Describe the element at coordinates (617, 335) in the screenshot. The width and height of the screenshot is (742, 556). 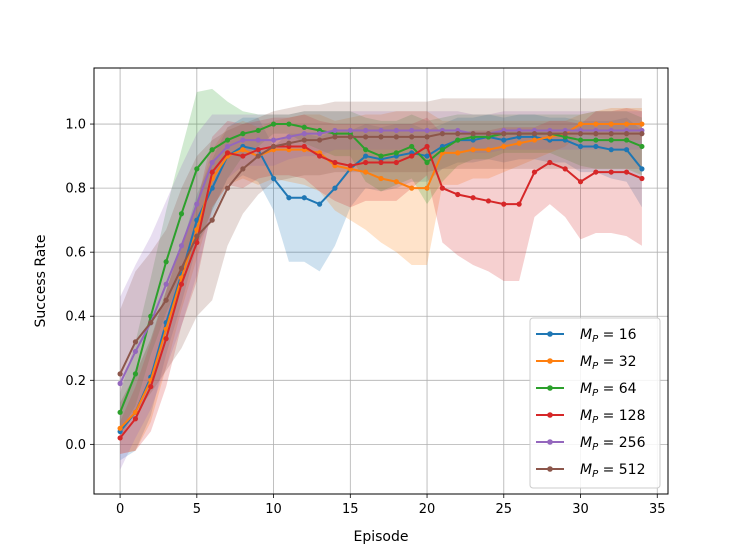
I see `legend-label-value: = 16` at that location.